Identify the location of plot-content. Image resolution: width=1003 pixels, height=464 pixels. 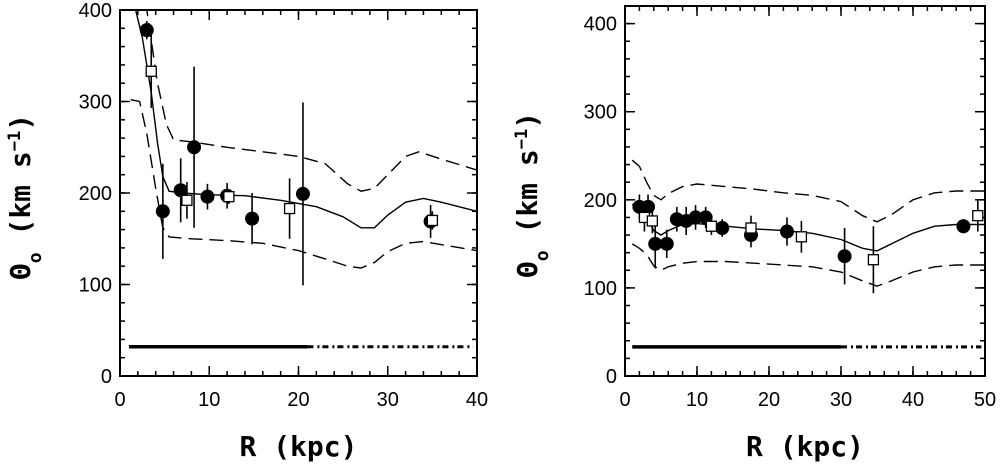
(808, 254).